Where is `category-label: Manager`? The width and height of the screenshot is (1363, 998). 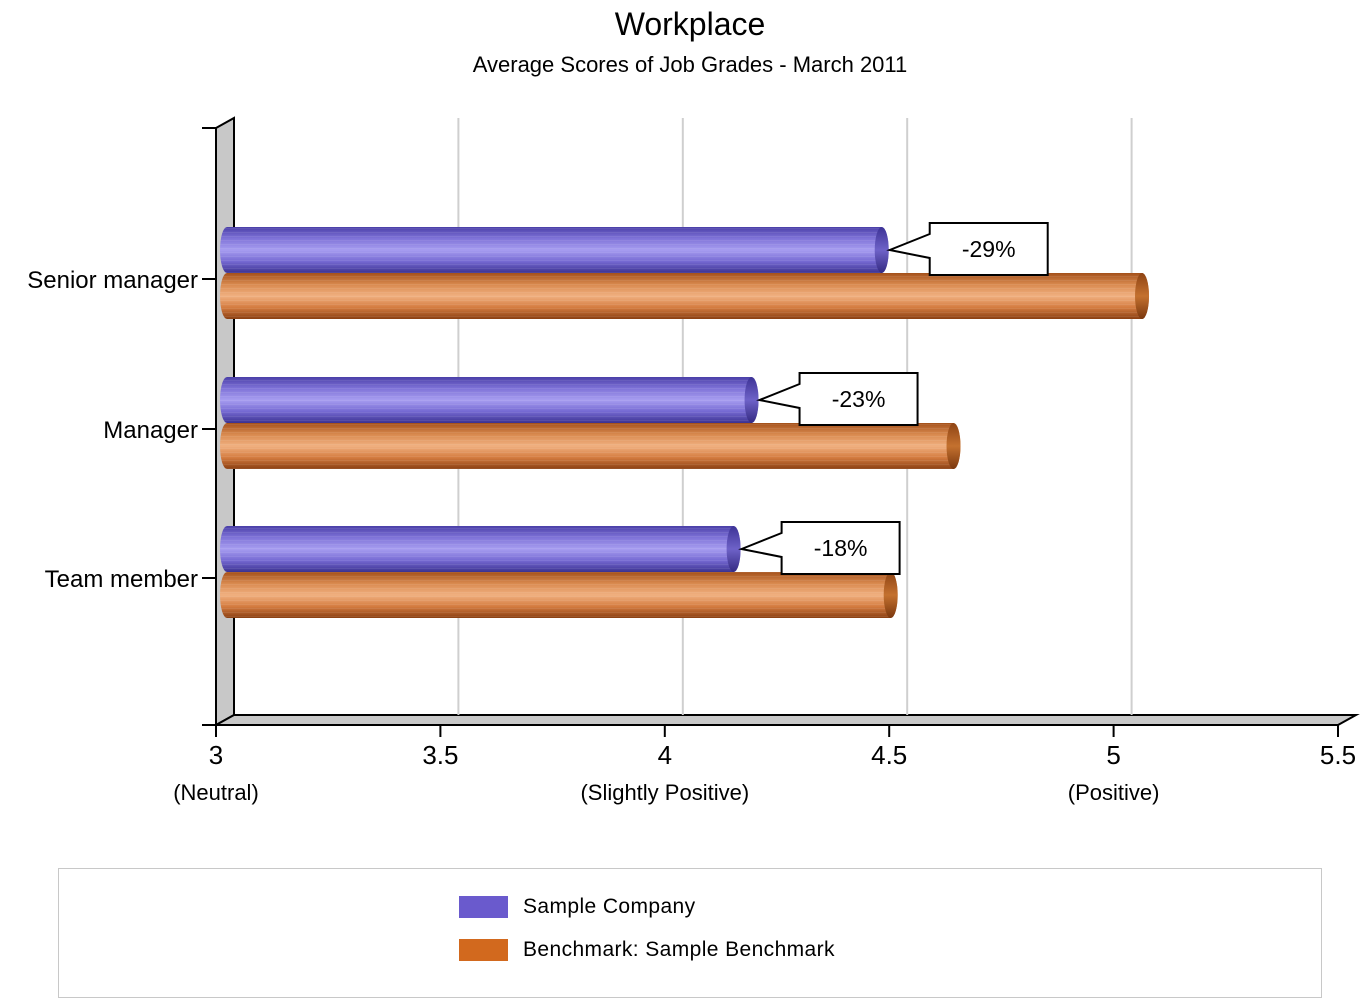 category-label: Manager is located at coordinates (150, 430).